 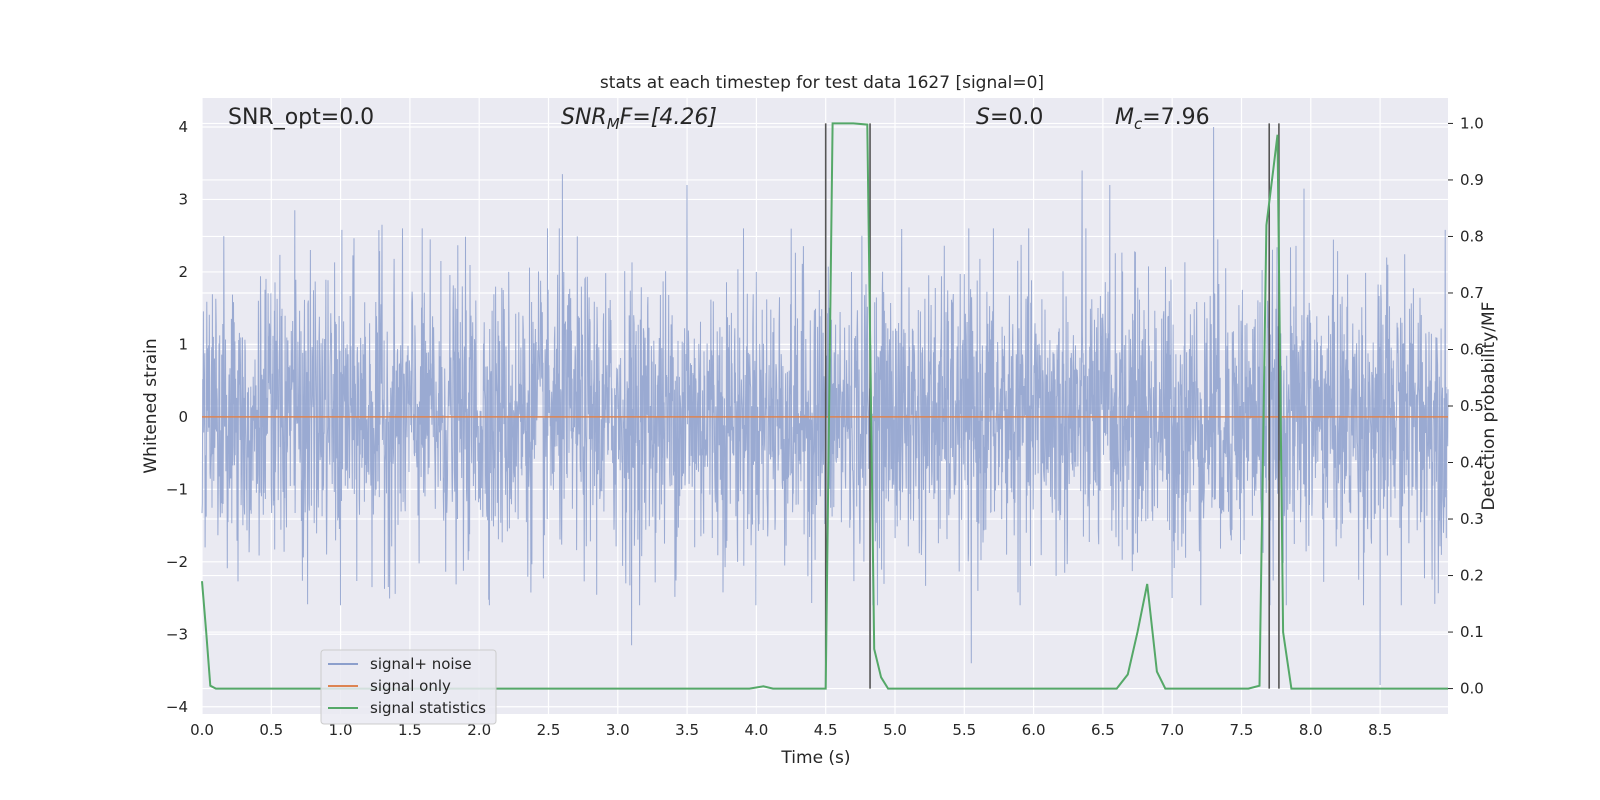 I want to click on x-tick-label: 8.0, so click(x=1311, y=730).